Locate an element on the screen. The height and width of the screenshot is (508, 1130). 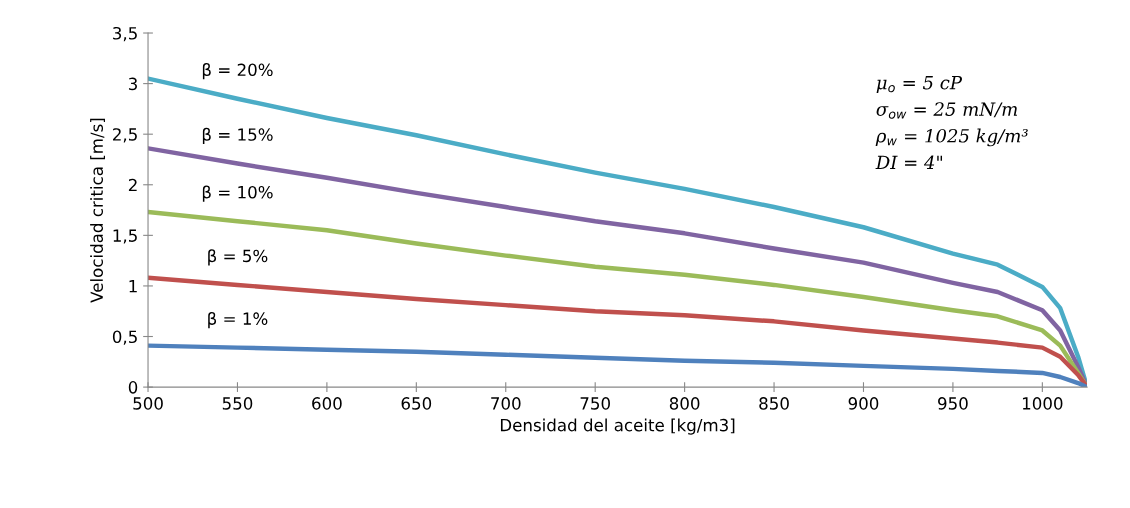
series-label: β = 15% is located at coordinates (237, 136).